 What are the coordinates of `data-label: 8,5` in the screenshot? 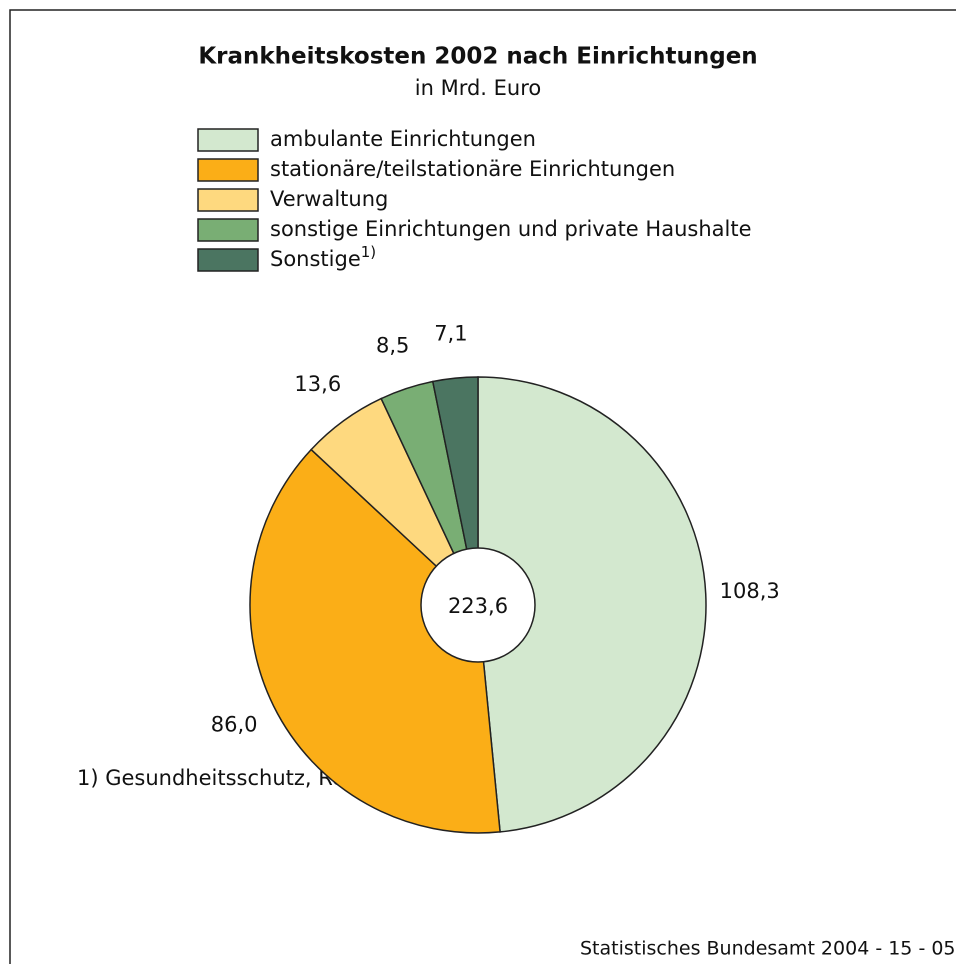 It's located at (392, 346).